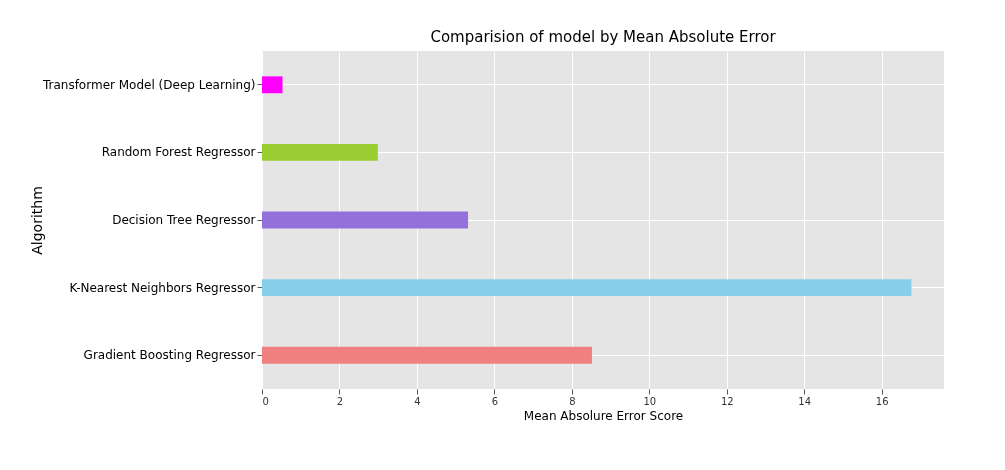 This screenshot has height=470, width=1005. I want to click on y-tick-label: Random Forest Regressor, so click(178, 152).